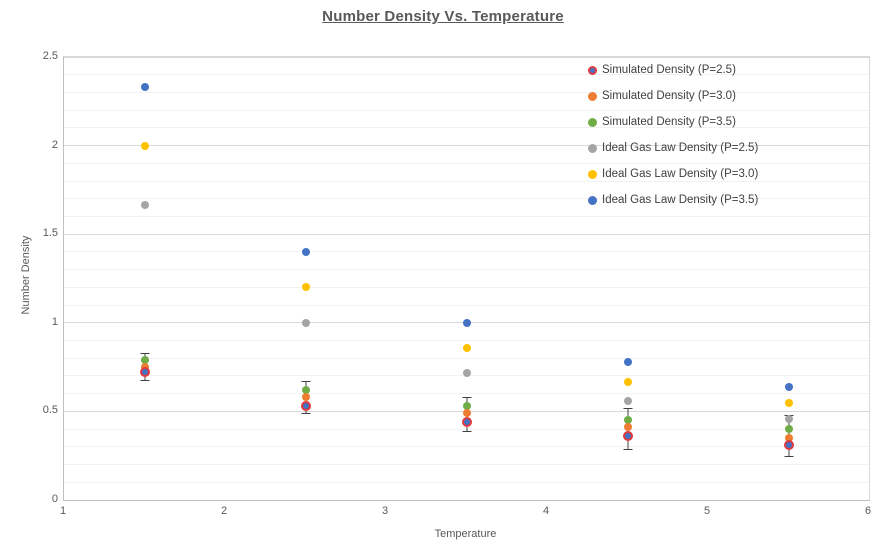 Image resolution: width=886 pixels, height=553 pixels. Describe the element at coordinates (868, 511) in the screenshot. I see `x-tick-label: 6` at that location.